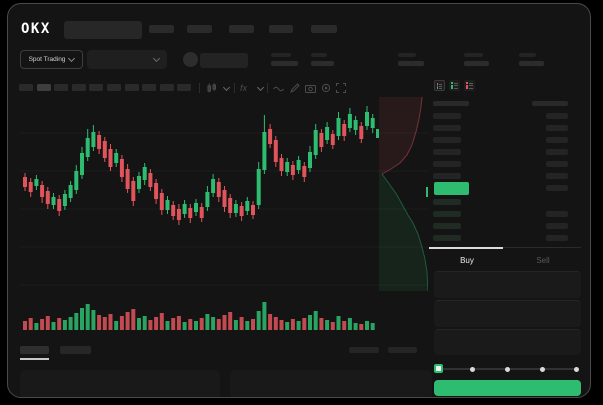 This screenshot has width=603, height=405. Describe the element at coordinates (438, 368) in the screenshot. I see `amount-slider-handle` at that location.